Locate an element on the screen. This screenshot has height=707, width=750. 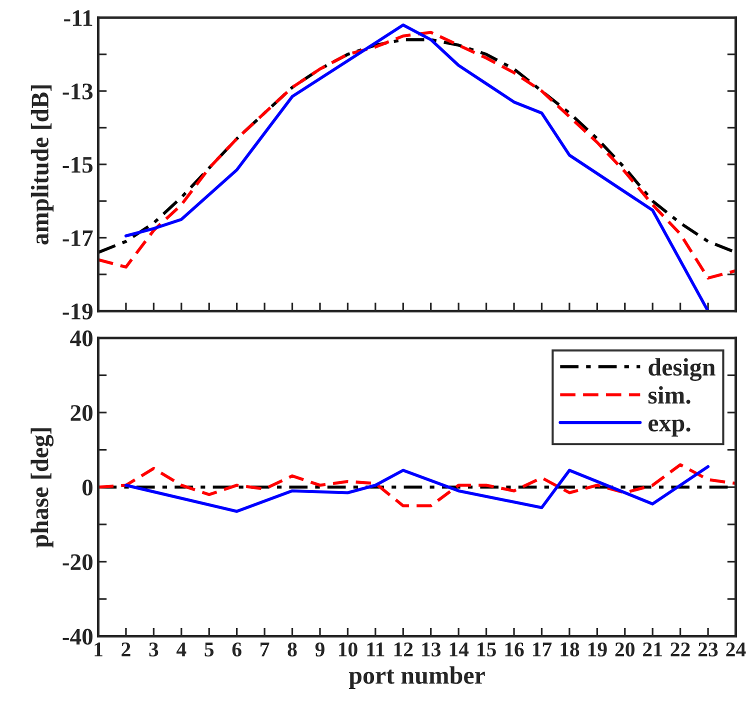
y-tick-label: -11 is located at coordinates (78, 18).